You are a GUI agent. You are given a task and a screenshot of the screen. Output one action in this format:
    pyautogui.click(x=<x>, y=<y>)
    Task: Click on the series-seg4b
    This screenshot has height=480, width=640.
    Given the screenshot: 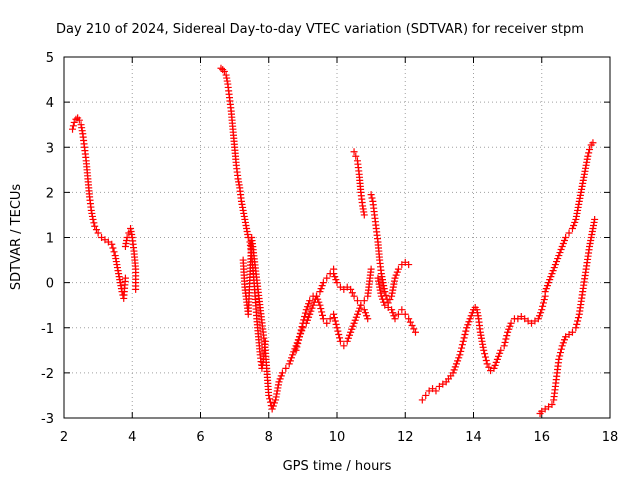 What is the action you would take?
    pyautogui.click(x=396, y=305)
    